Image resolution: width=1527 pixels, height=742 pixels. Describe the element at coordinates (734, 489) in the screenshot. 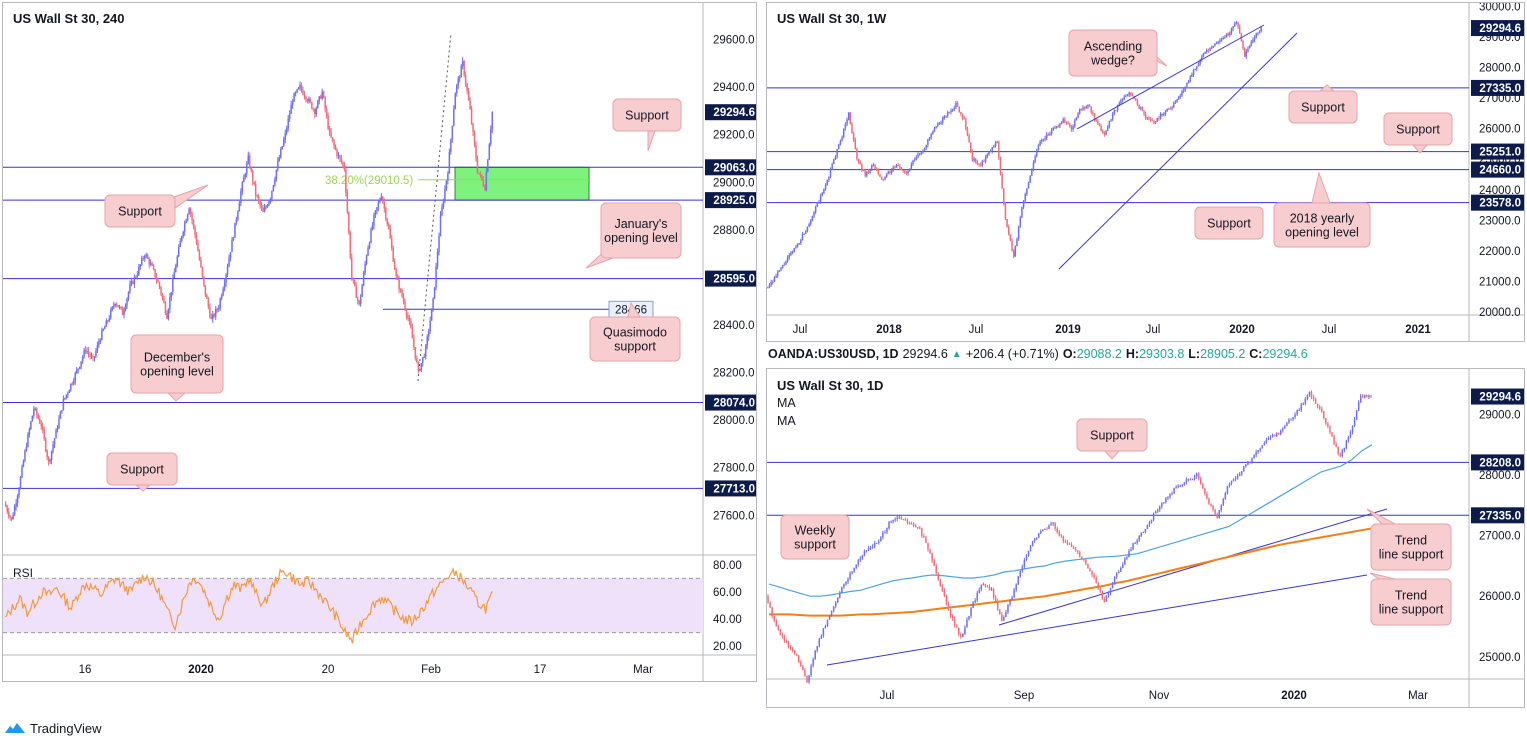

I see `h4-level-label: 27713.0` at that location.